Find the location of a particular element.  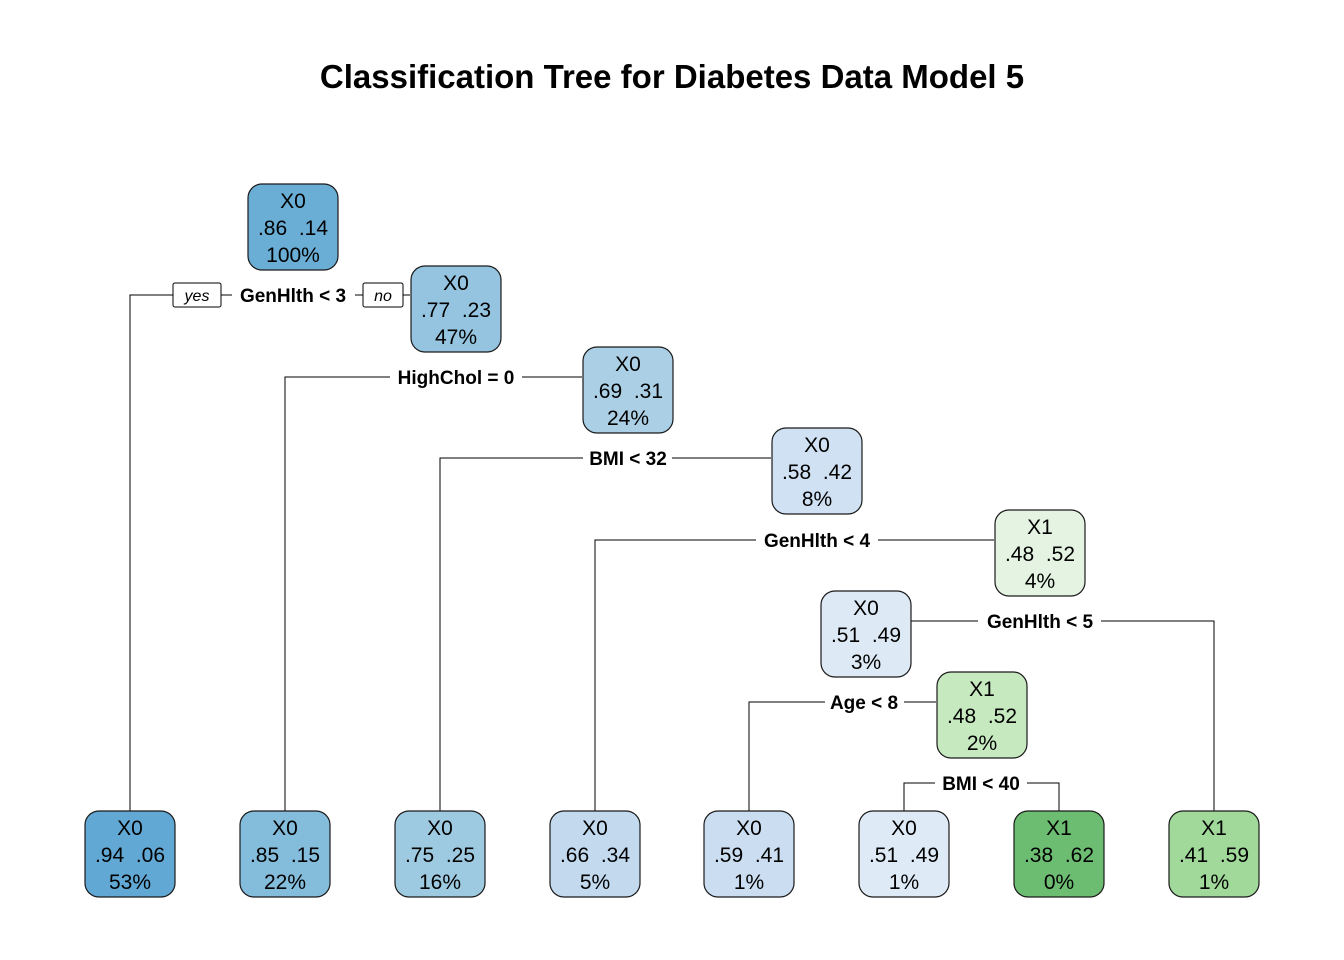

tree-node-pct: 24% is located at coordinates (628, 418).